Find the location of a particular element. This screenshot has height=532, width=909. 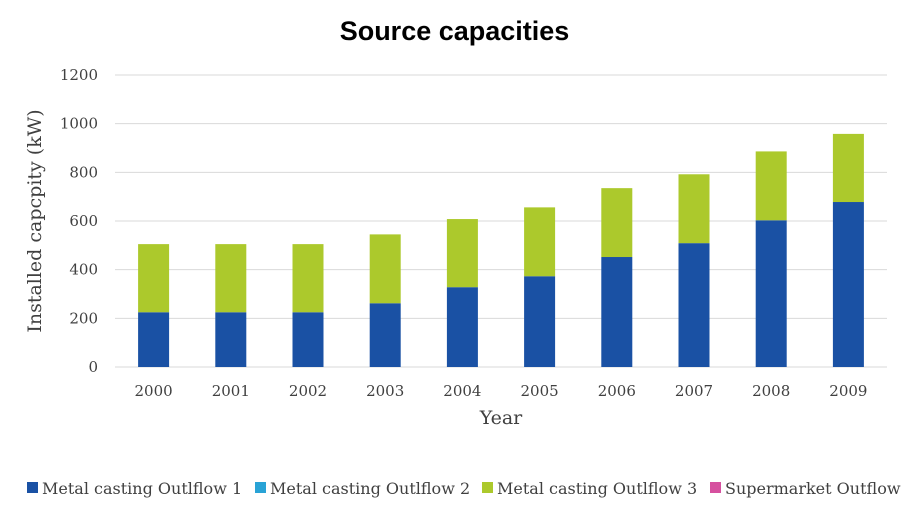

x-tick-label: 2004 is located at coordinates (462, 391).